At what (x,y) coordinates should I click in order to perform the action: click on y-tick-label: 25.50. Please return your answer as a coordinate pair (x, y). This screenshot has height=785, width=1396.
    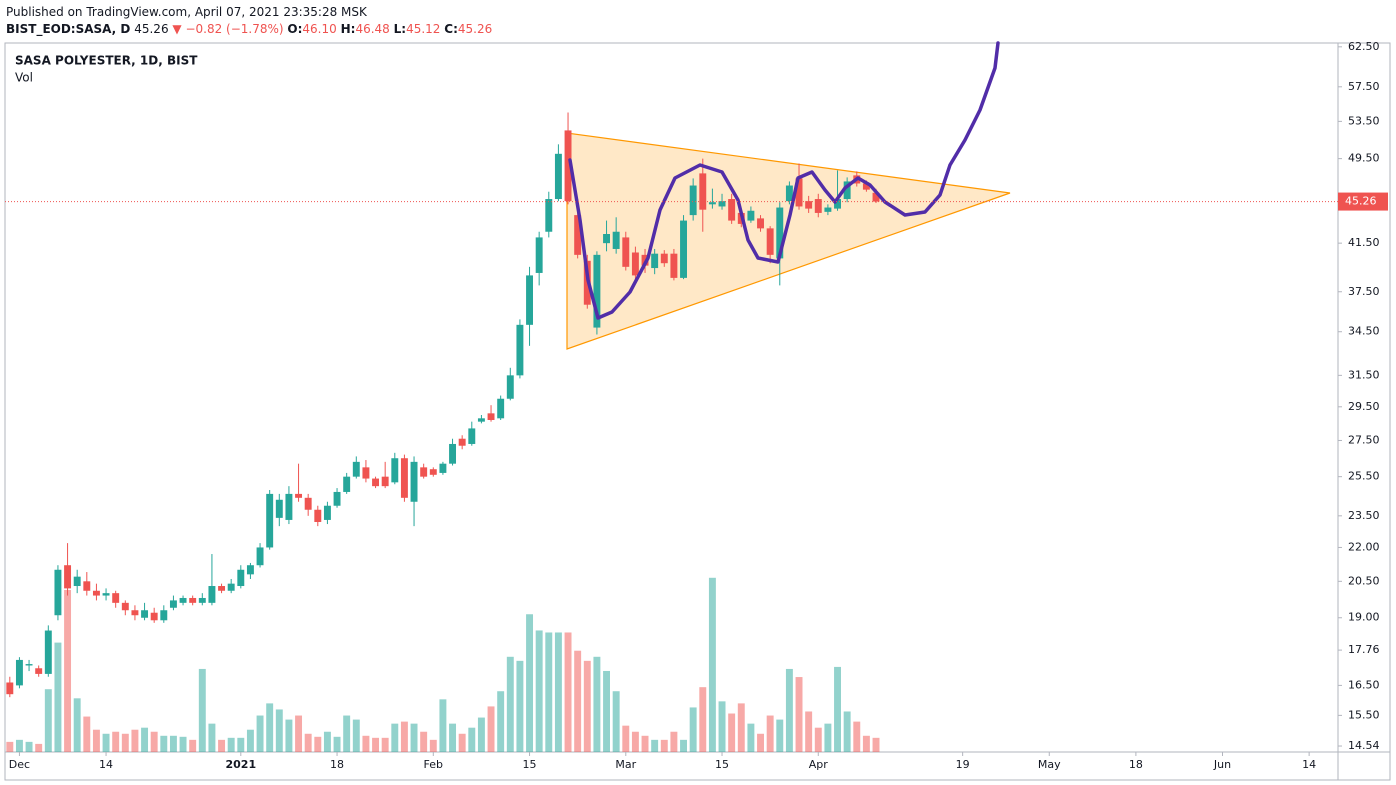
    Looking at the image, I should click on (1364, 476).